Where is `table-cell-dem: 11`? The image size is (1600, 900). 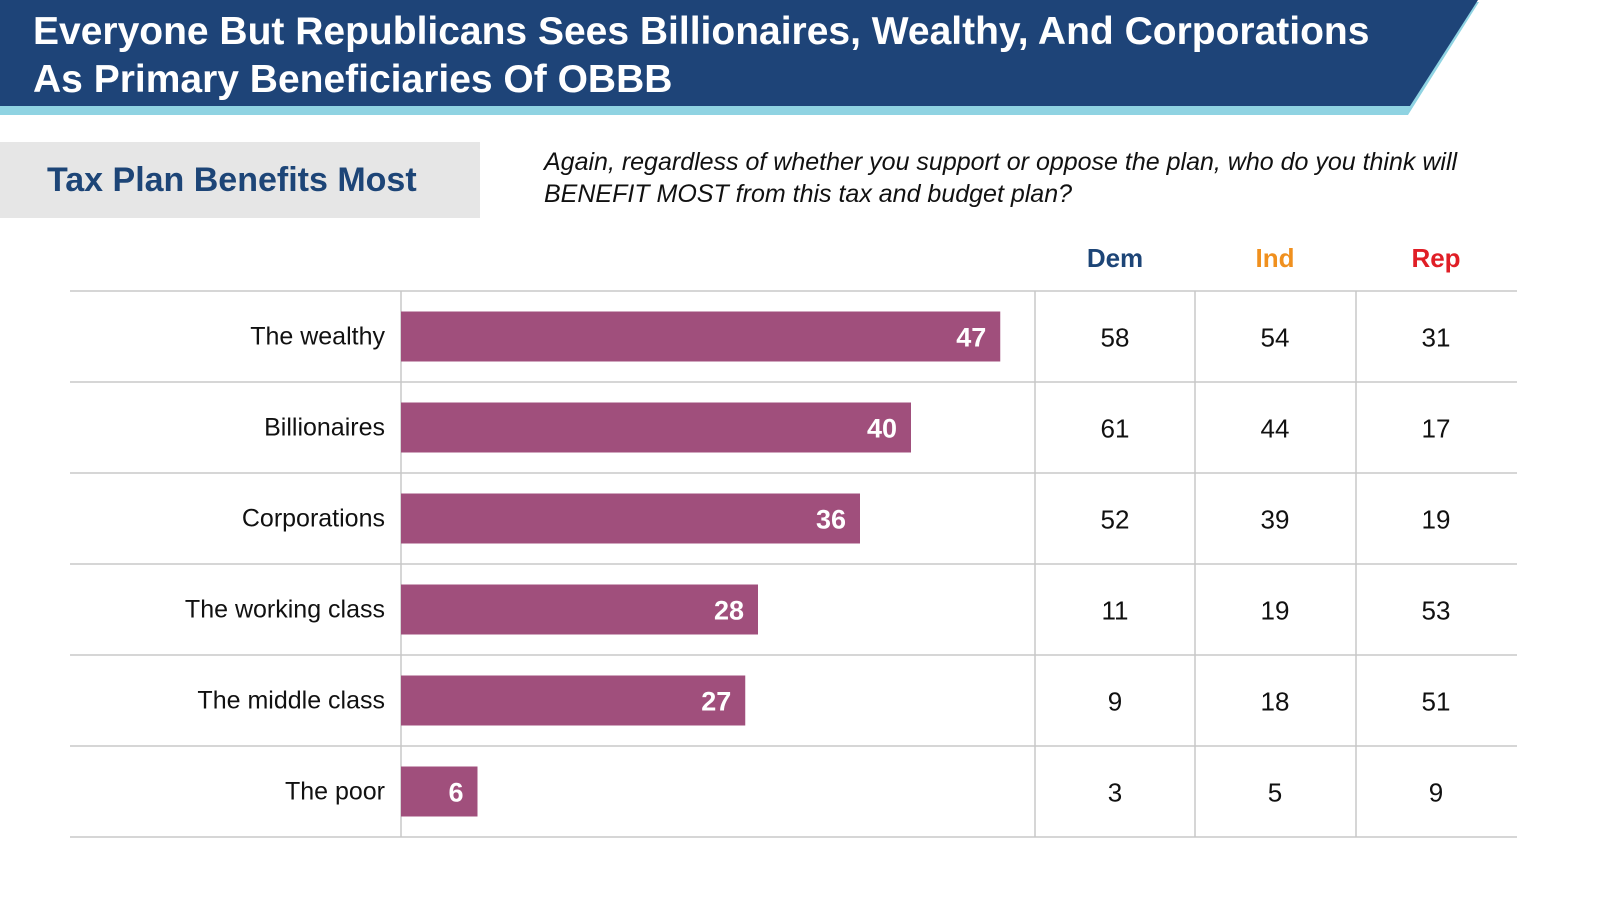
table-cell-dem: 11 is located at coordinates (1115, 611).